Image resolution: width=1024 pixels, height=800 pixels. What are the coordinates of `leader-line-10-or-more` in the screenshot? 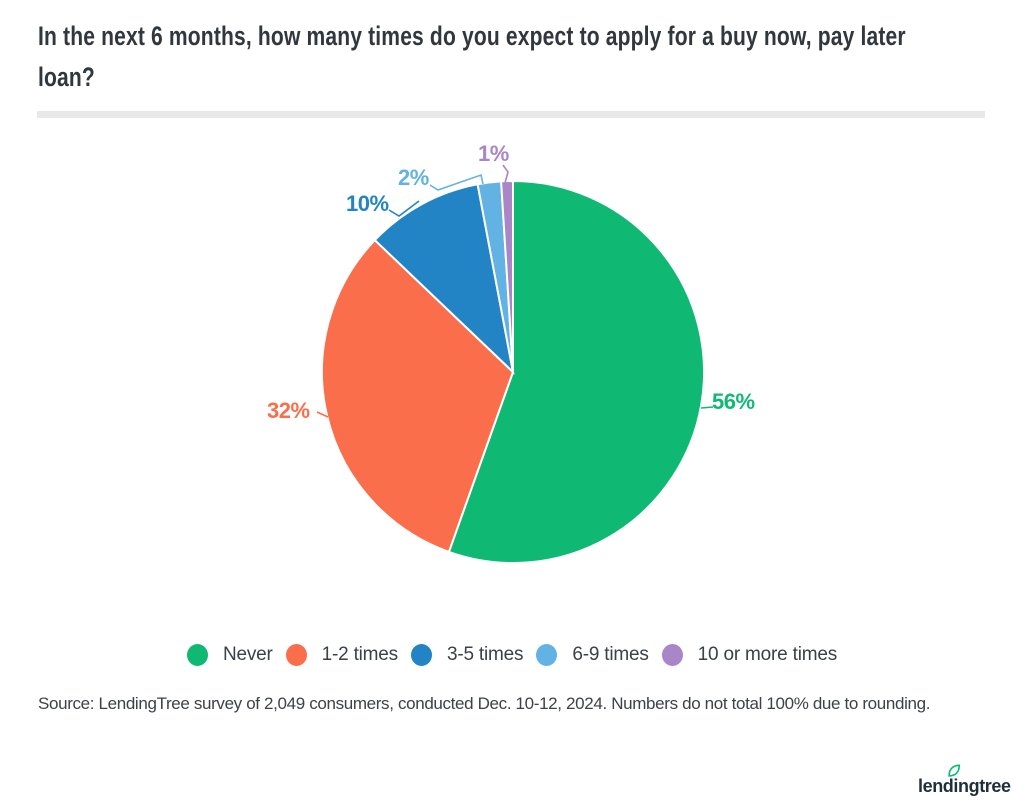 It's located at (505, 174).